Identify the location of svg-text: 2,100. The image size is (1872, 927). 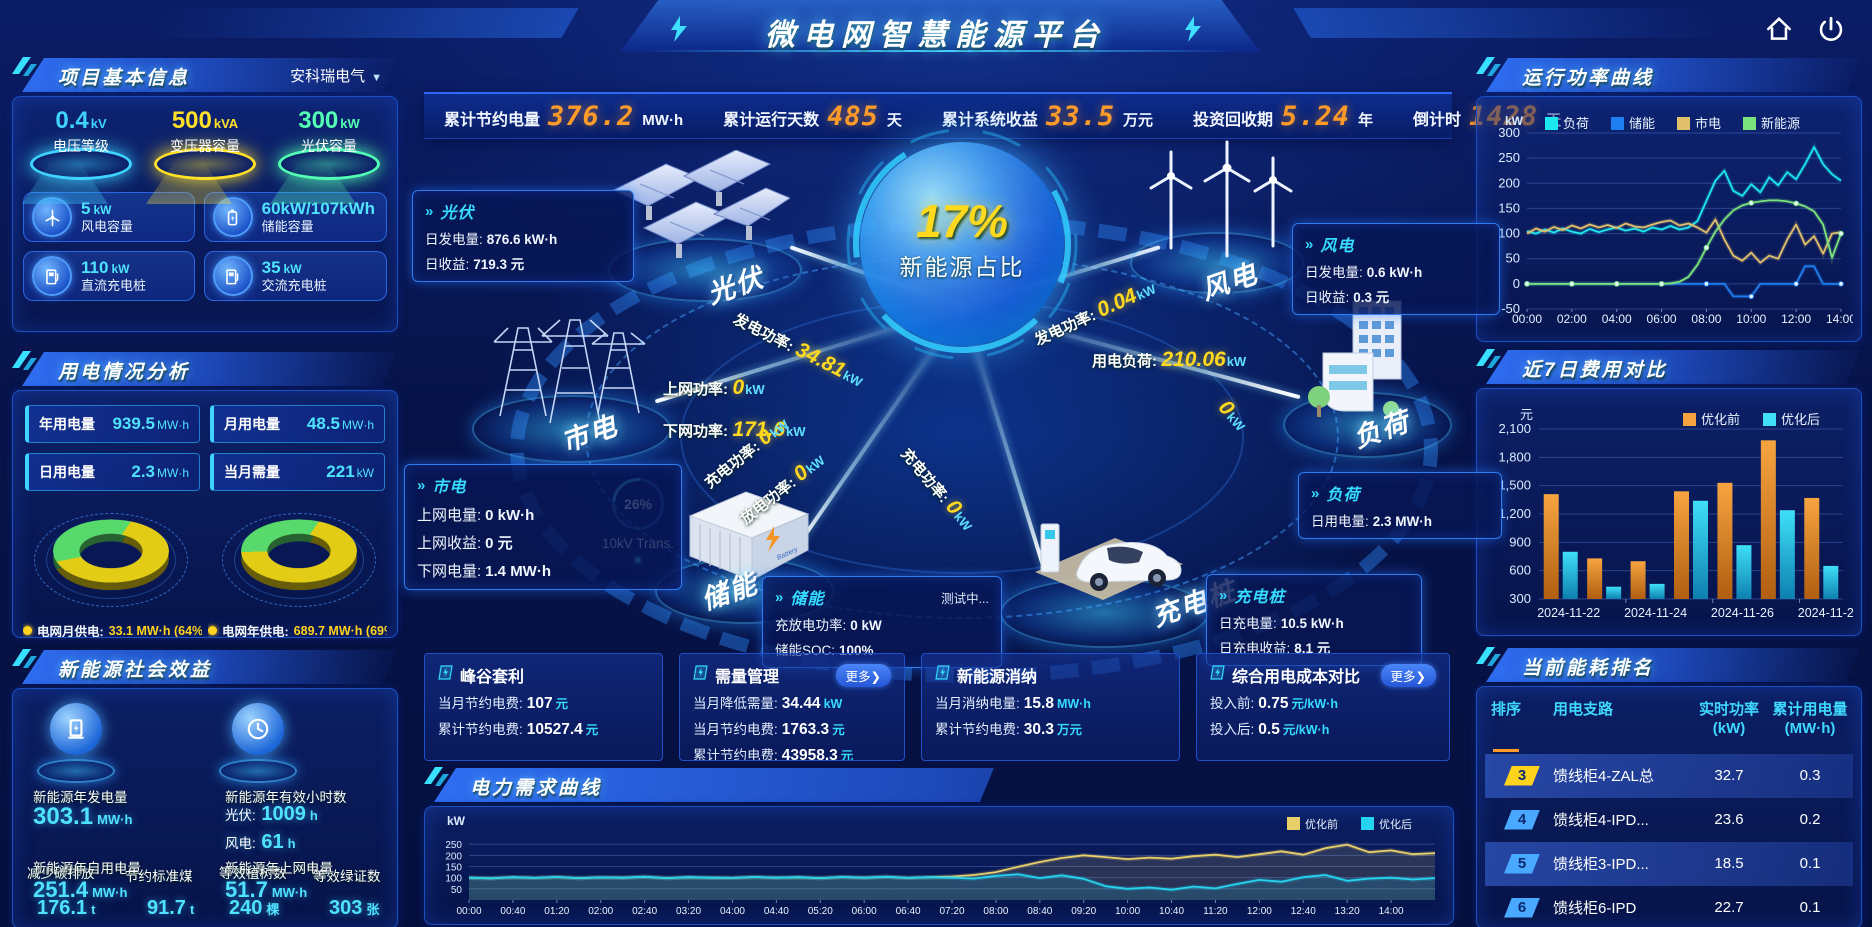
(1514, 428).